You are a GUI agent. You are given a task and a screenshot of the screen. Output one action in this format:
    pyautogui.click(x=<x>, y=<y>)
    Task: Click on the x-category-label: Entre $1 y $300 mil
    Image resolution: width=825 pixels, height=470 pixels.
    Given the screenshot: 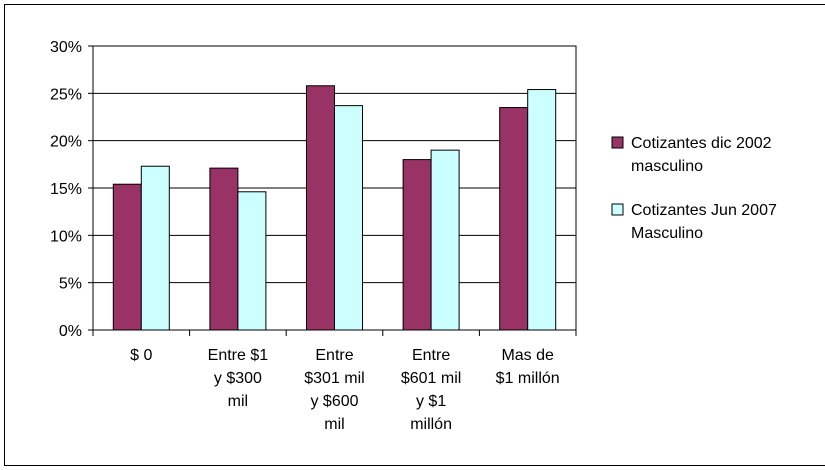 What is the action you would take?
    pyautogui.click(x=238, y=378)
    